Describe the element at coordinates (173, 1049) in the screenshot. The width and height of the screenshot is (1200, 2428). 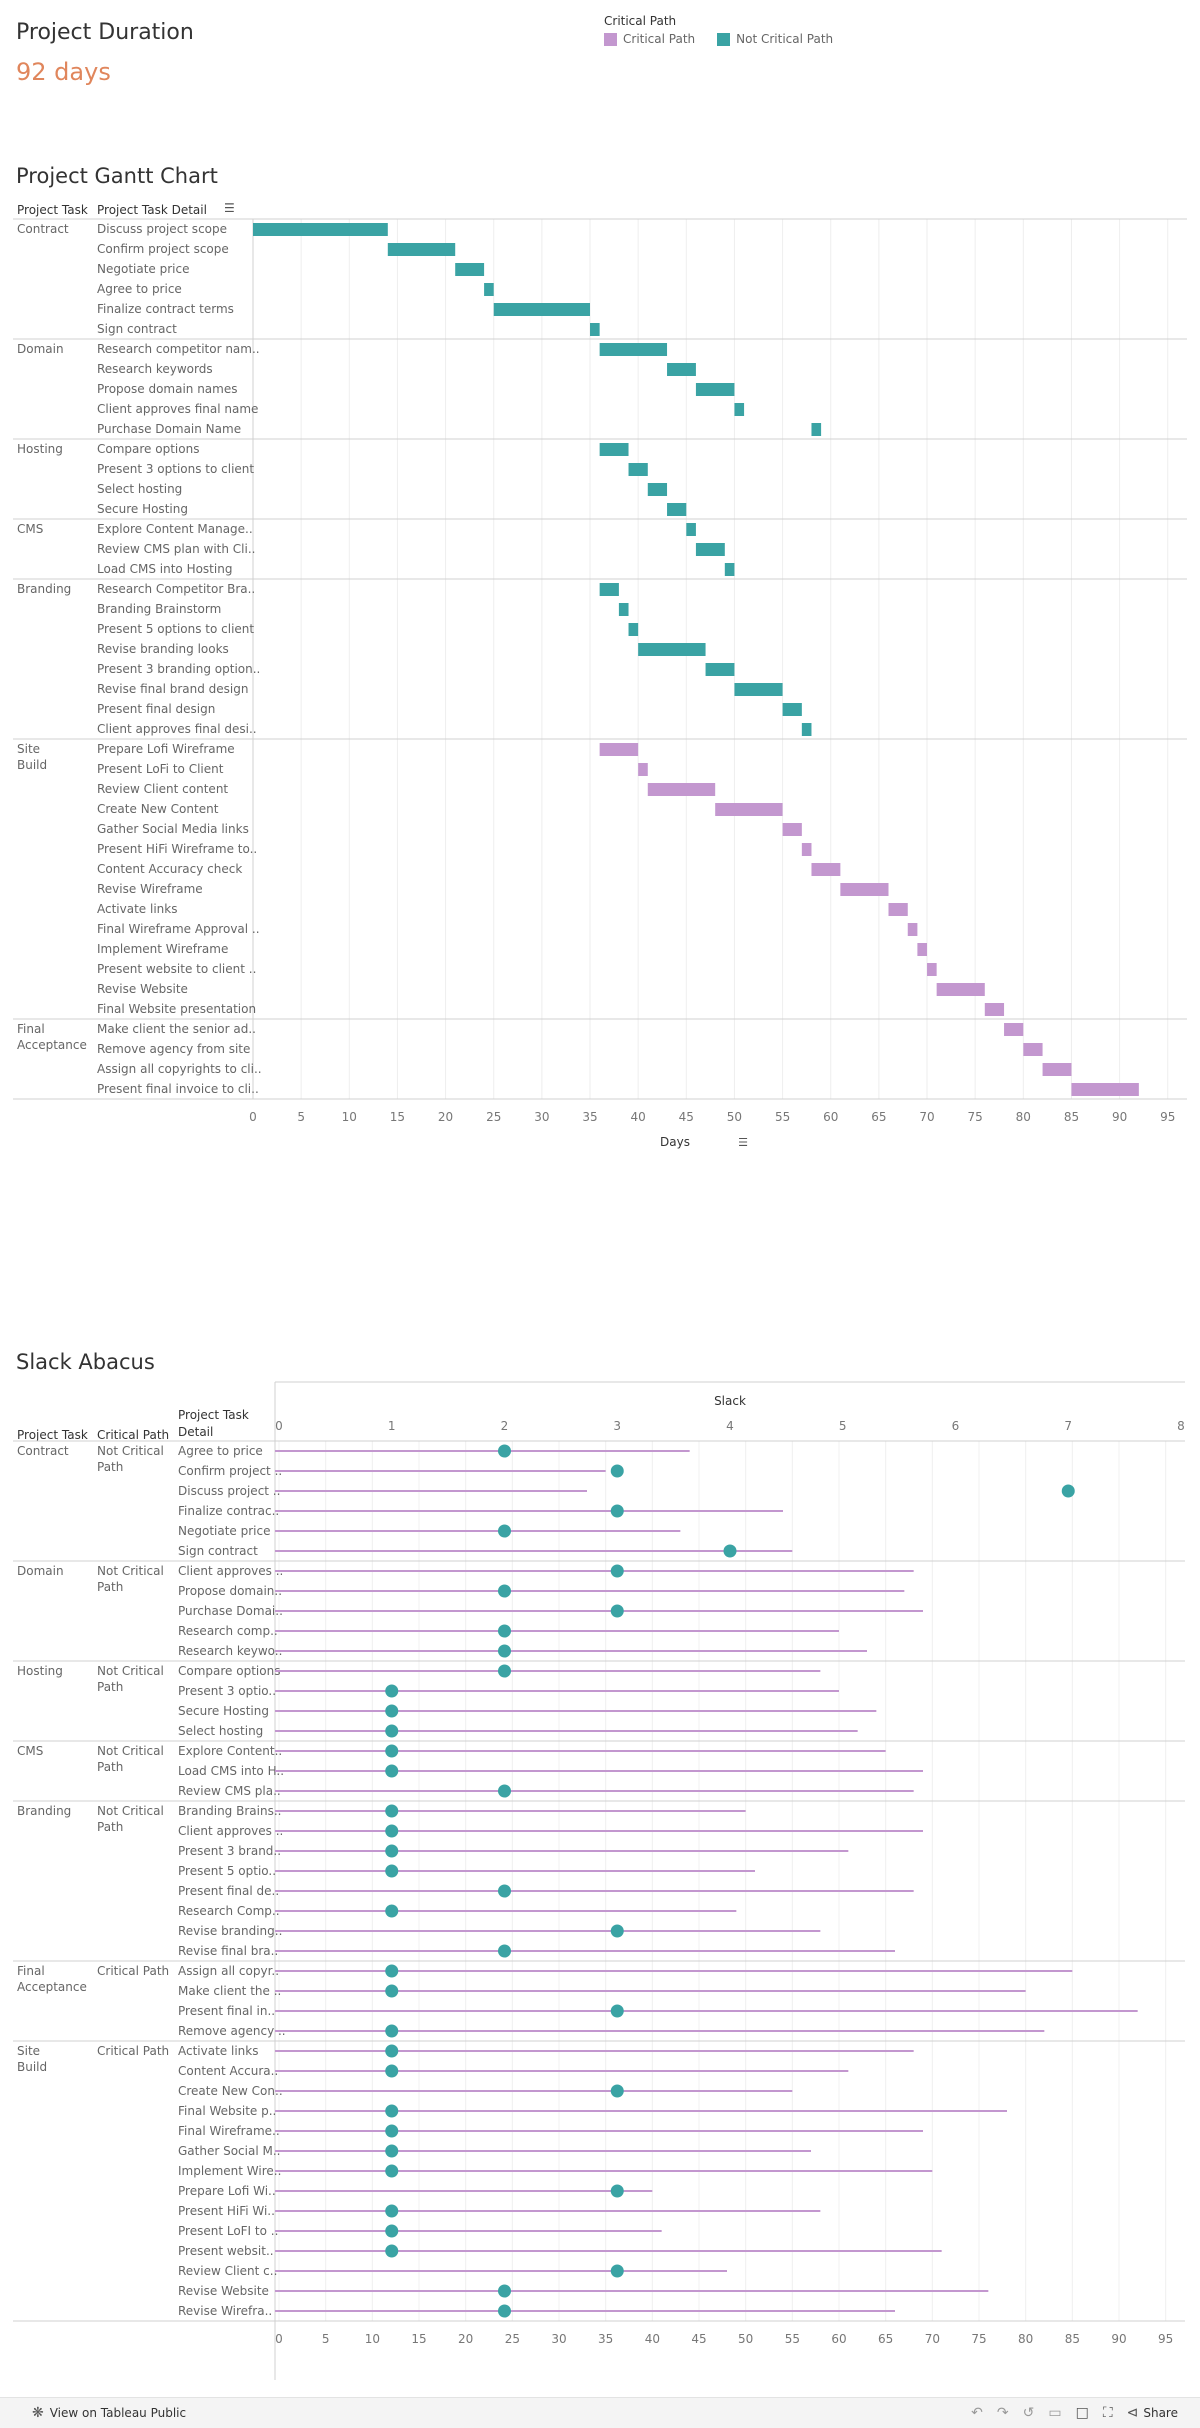
I see `gantt-detail-label: Remove agency from site` at that location.